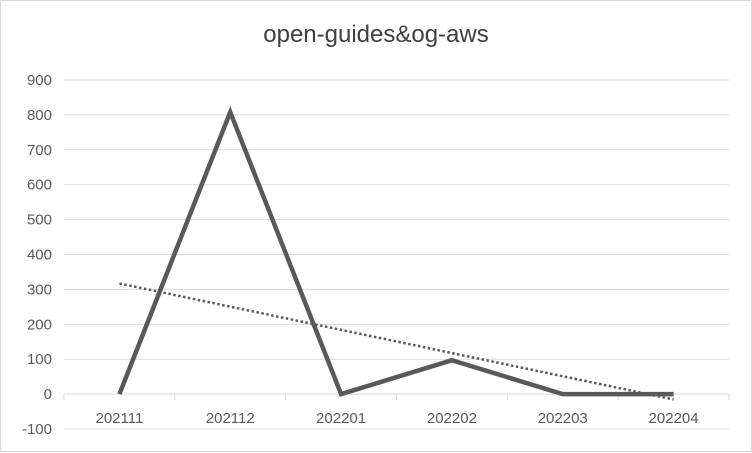 The image size is (752, 453). I want to click on chart-title: open-guides&og-aws, so click(376, 34).